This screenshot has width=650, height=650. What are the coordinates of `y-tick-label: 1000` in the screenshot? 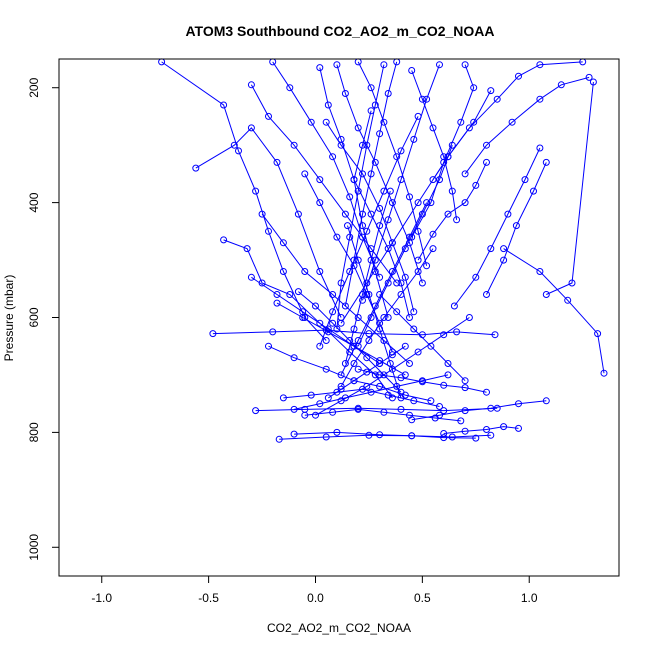 It's located at (34, 547).